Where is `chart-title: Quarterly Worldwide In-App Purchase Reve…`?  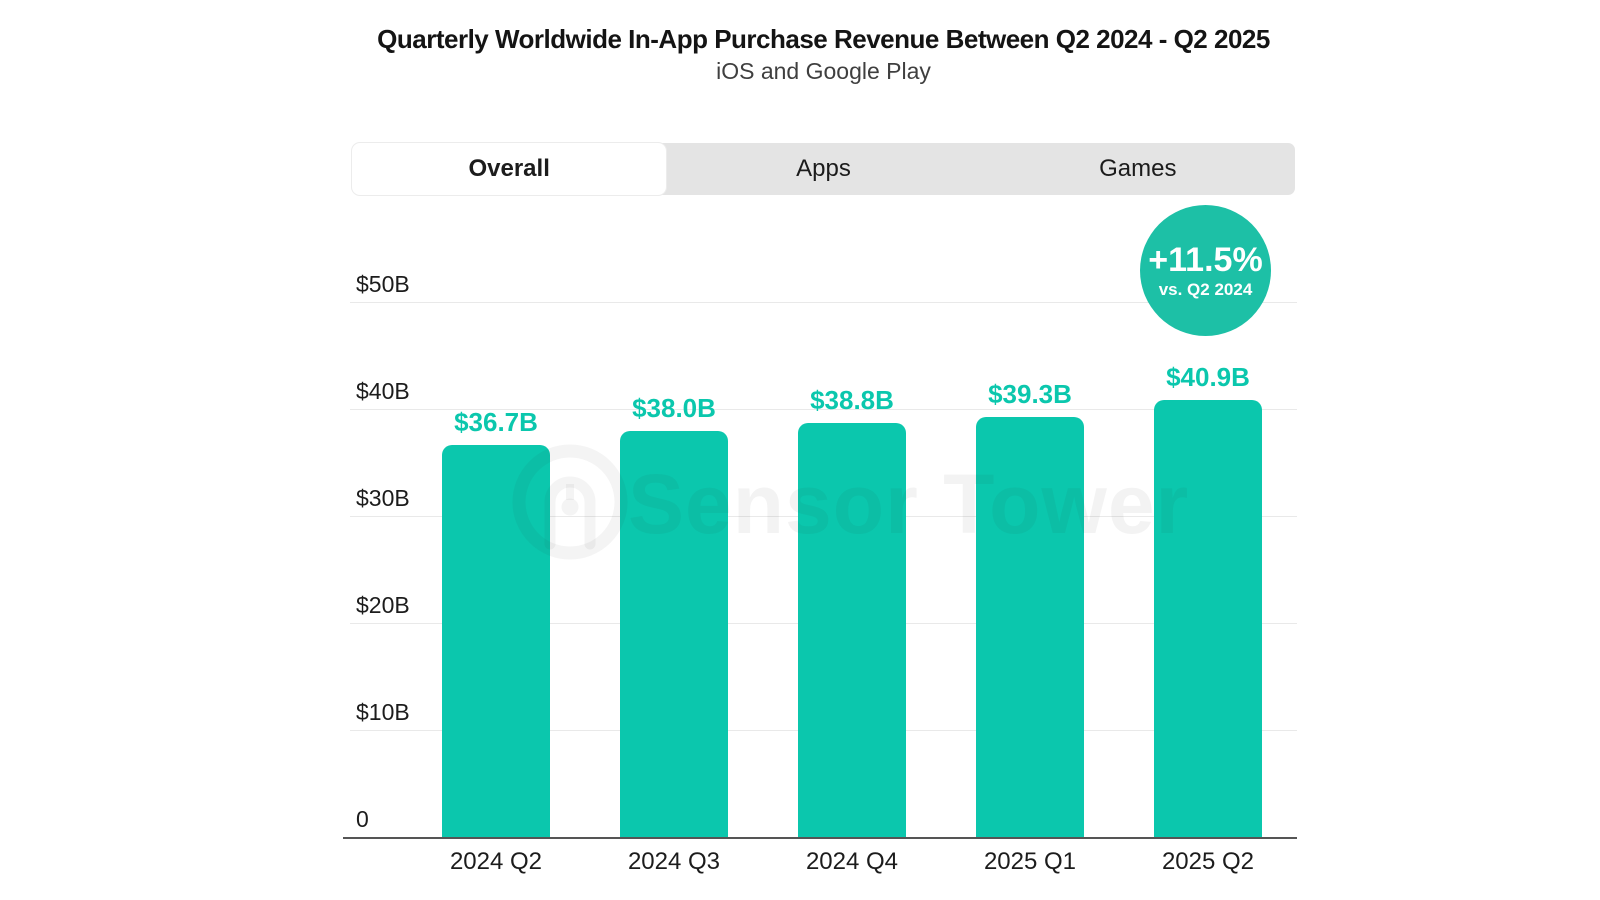
chart-title: Quarterly Worldwide In-App Purchase Reve… is located at coordinates (823, 39).